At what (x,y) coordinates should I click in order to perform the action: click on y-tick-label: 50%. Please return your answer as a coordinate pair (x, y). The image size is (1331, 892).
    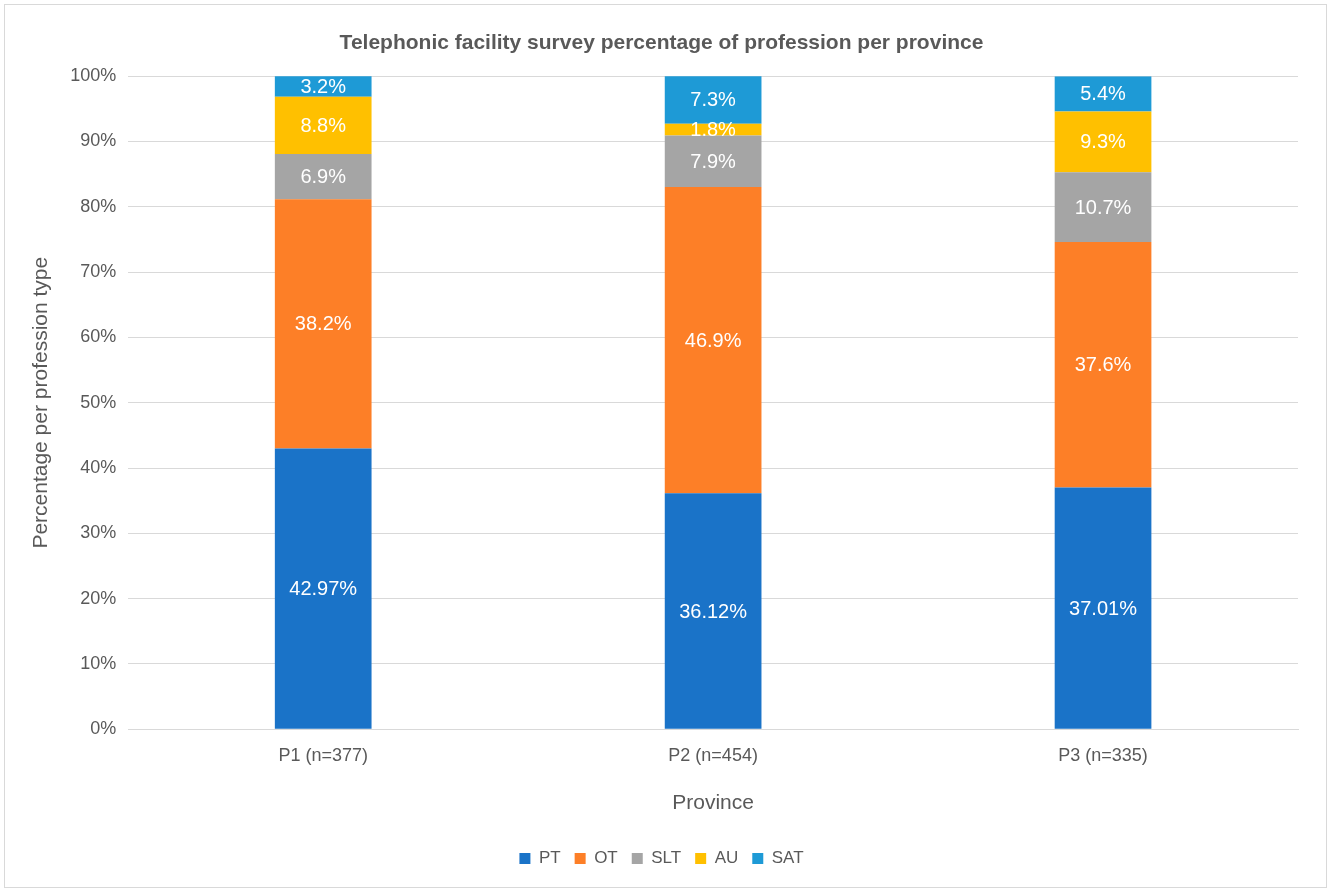
    Looking at the image, I should click on (98, 401).